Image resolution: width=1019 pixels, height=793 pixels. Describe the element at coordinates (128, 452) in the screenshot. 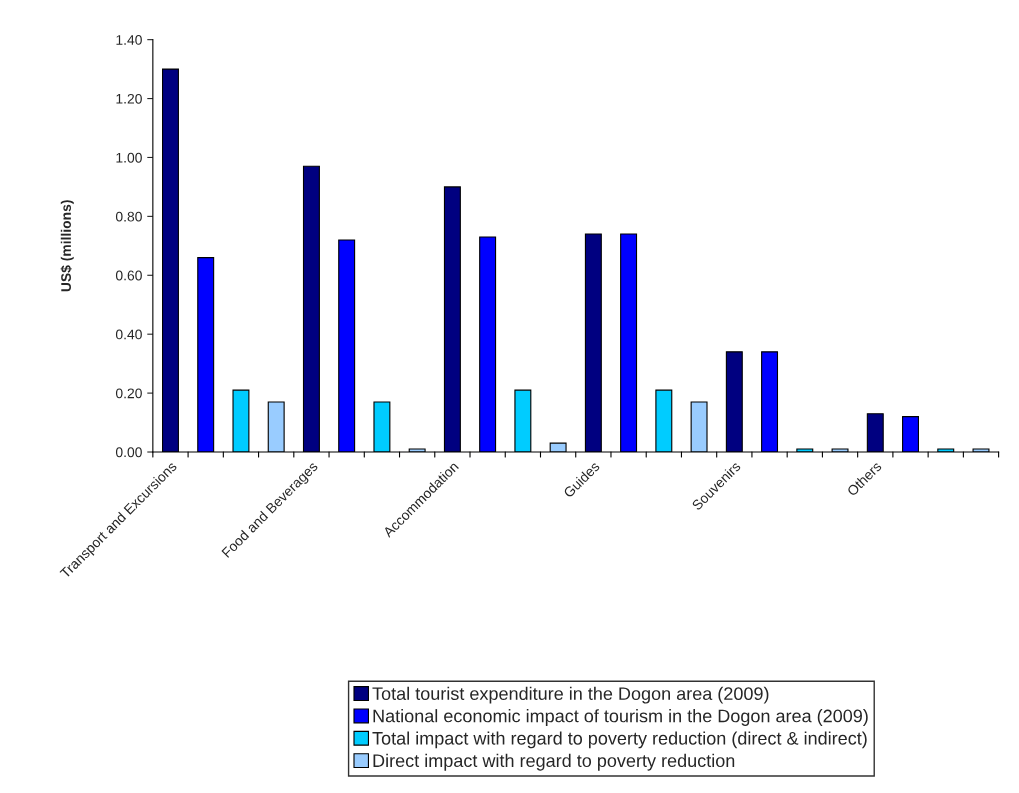

I see `y-tick-label: 0.00` at that location.